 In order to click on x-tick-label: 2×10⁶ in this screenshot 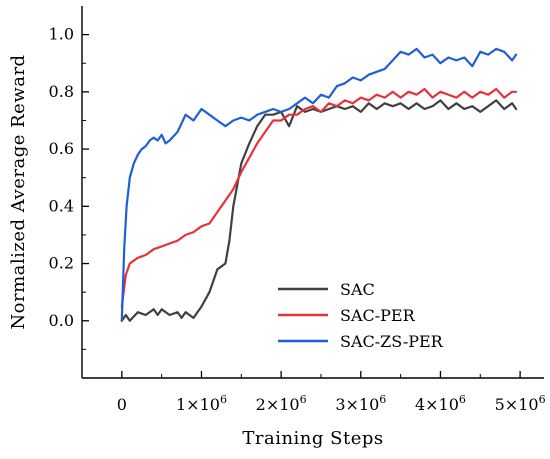, I will do `click(281, 403)`.